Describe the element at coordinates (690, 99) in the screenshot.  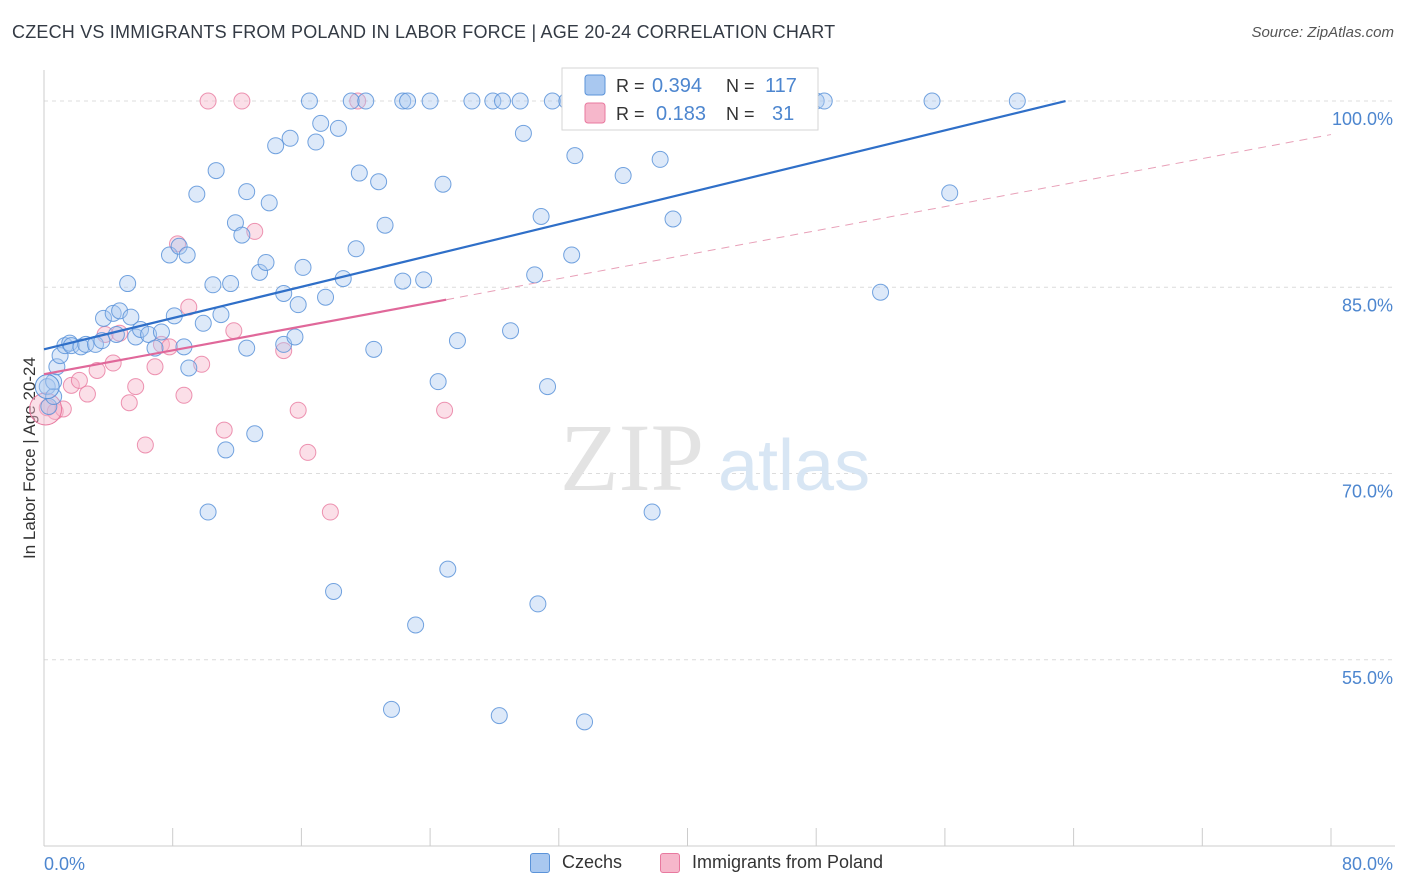
I see `legend-top: R = 0.394 N = 117 R = 0.183 N = 31` at that location.